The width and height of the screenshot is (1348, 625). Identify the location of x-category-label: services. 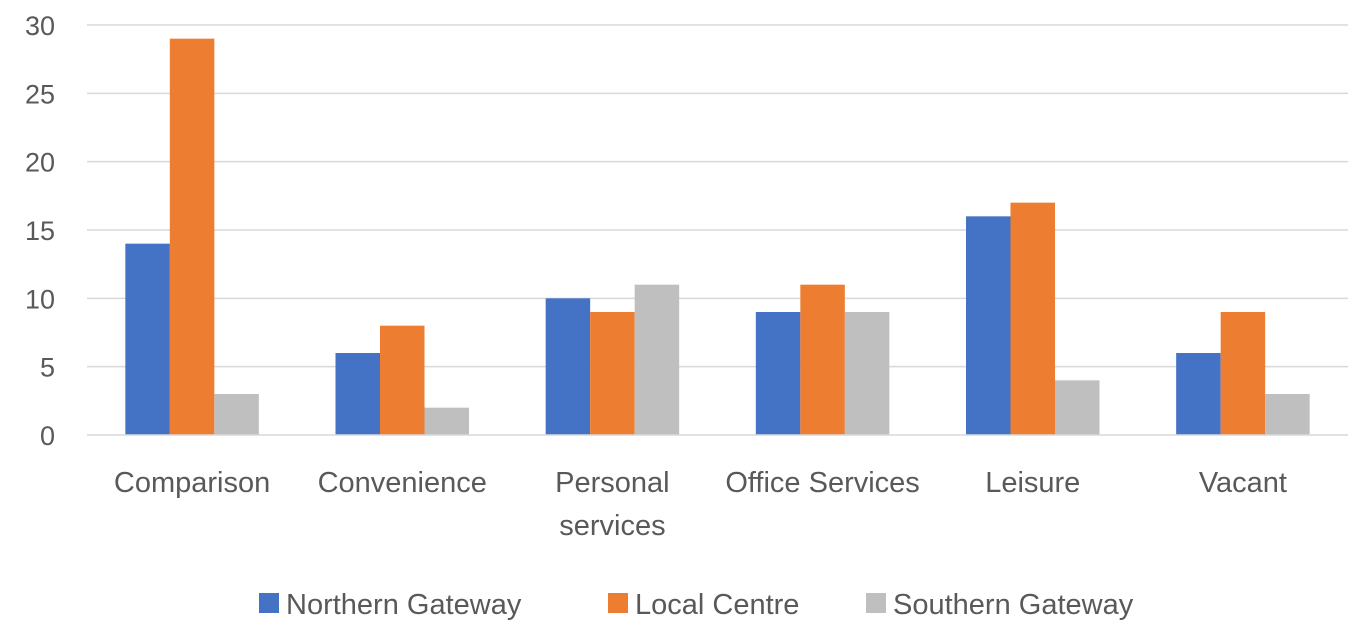
(612, 526).